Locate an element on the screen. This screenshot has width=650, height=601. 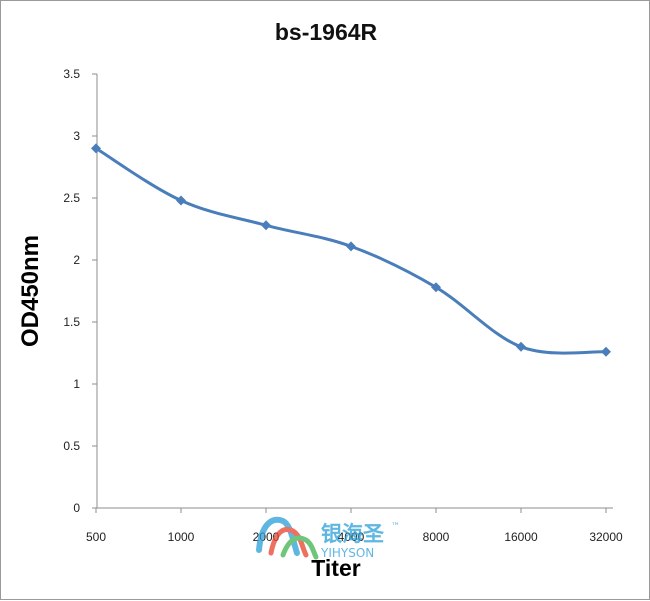
watermark-name-cn: 银海圣 is located at coordinates (353, 534).